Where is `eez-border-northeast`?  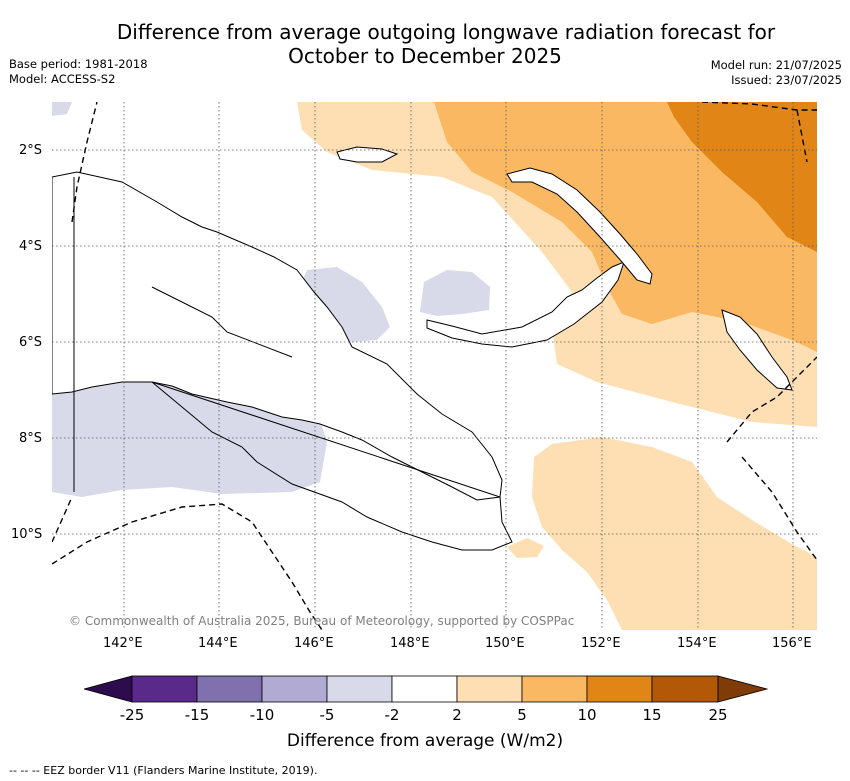 eez-border-northeast is located at coordinates (759, 106).